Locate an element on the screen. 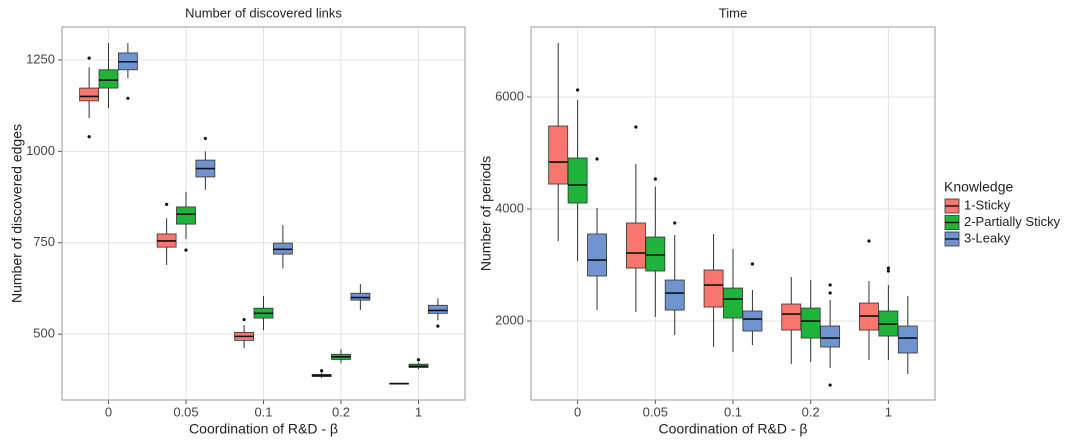 This screenshot has width=1075, height=441. y-tick-label: 750 is located at coordinates (44, 241).